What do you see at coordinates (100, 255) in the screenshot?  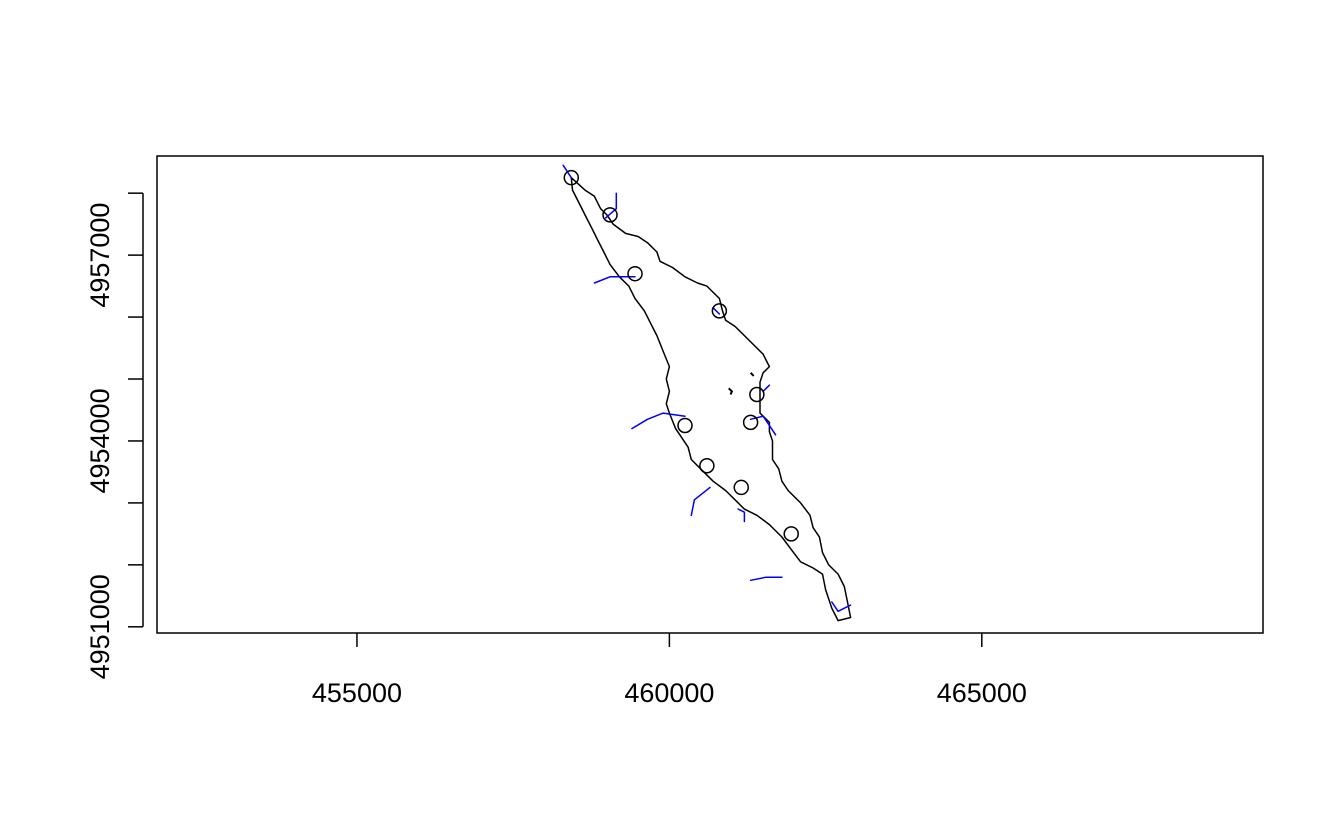 I see `y-tick-label-6: 4957000` at bounding box center [100, 255].